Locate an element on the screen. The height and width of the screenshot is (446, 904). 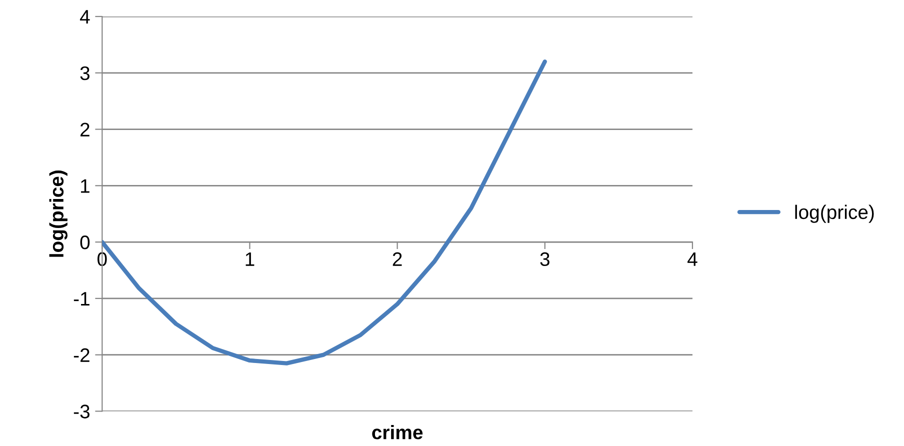
y-tick-label: 2 is located at coordinates (85, 129).